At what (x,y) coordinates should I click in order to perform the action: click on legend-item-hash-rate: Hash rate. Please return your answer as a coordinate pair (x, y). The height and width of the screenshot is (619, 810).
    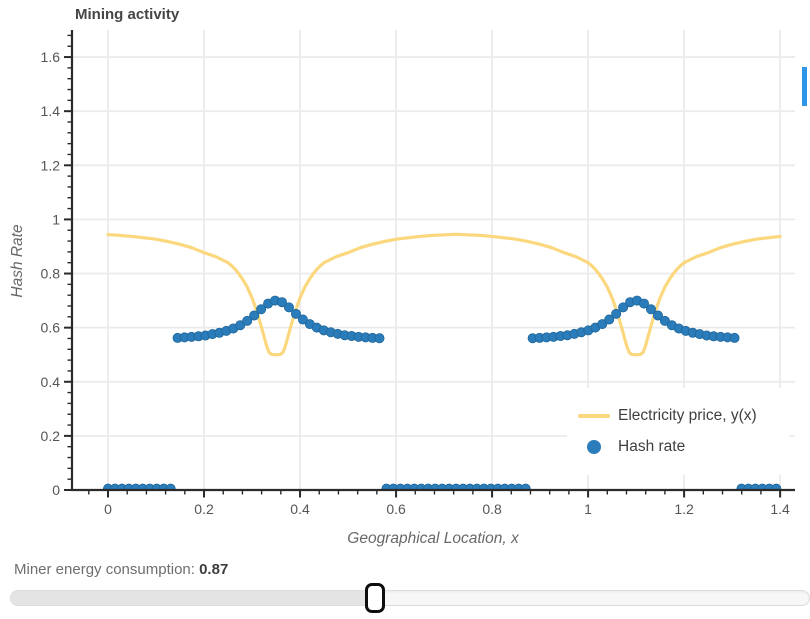
    Looking at the image, I should click on (683, 447).